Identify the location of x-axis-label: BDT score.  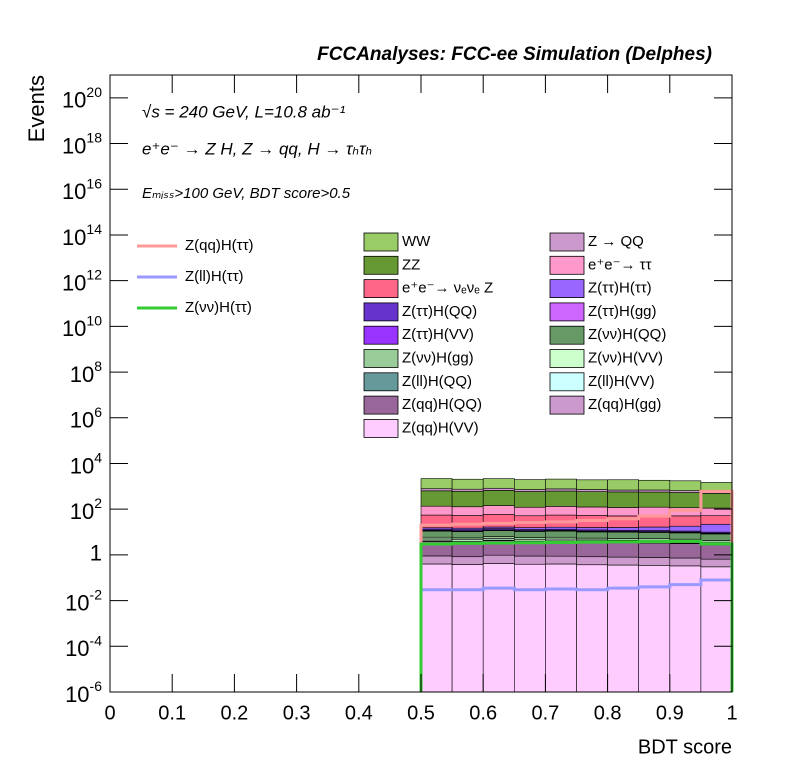
(685, 747).